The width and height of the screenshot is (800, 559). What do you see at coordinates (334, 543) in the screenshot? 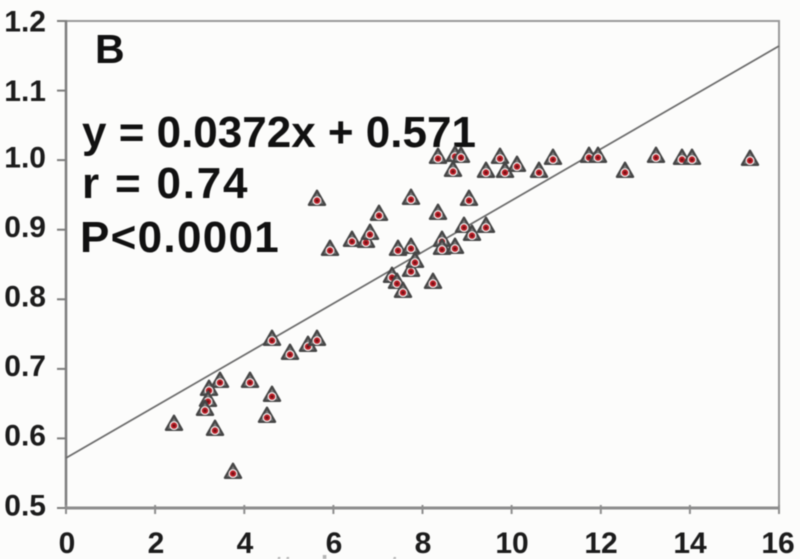
I see `svg-text: 6` at bounding box center [334, 543].